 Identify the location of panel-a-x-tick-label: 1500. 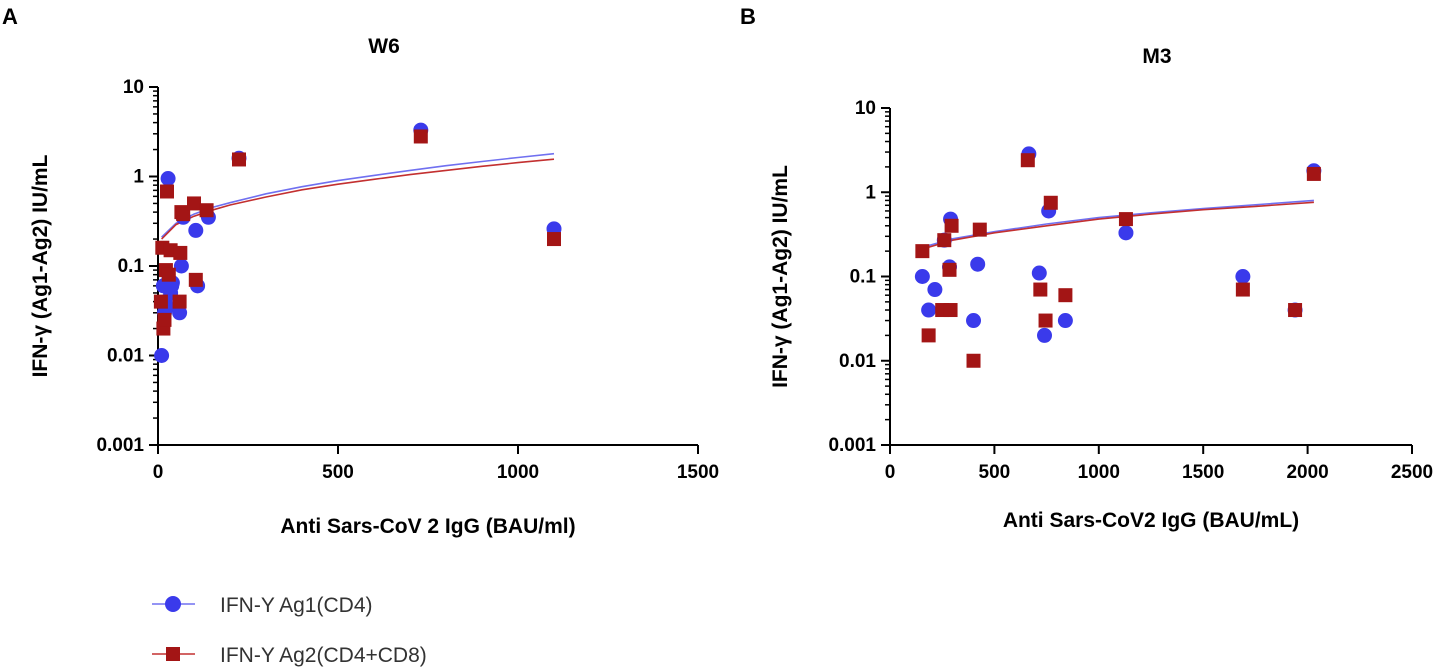
(698, 472).